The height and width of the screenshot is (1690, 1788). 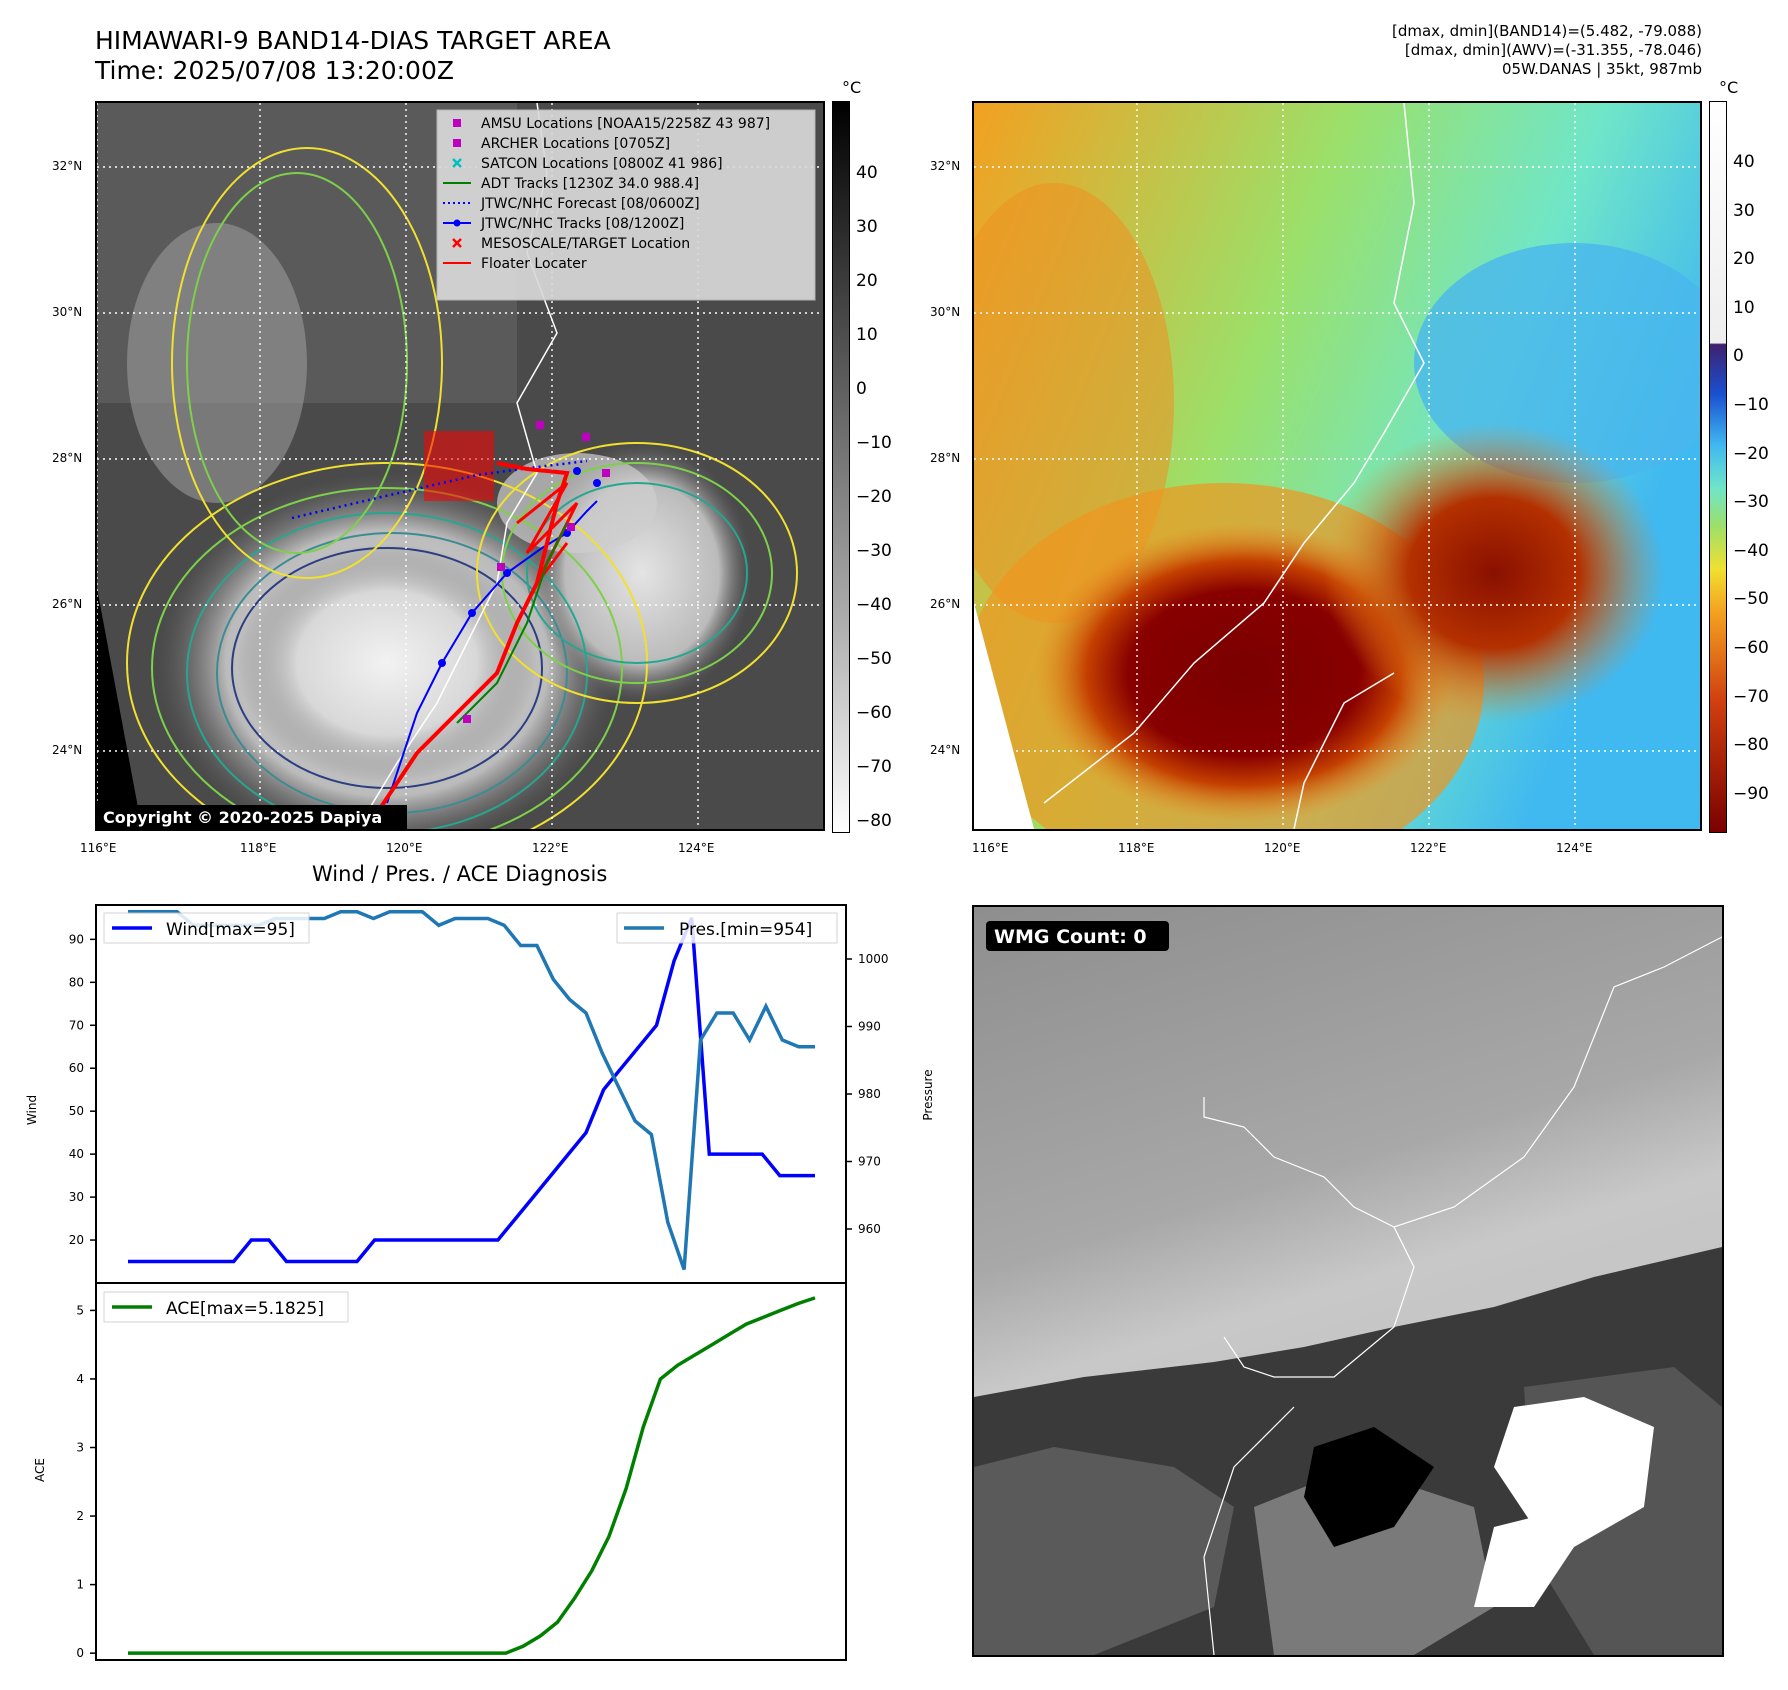 I want to click on lat-label-26: 26°N, so click(x=67, y=604).